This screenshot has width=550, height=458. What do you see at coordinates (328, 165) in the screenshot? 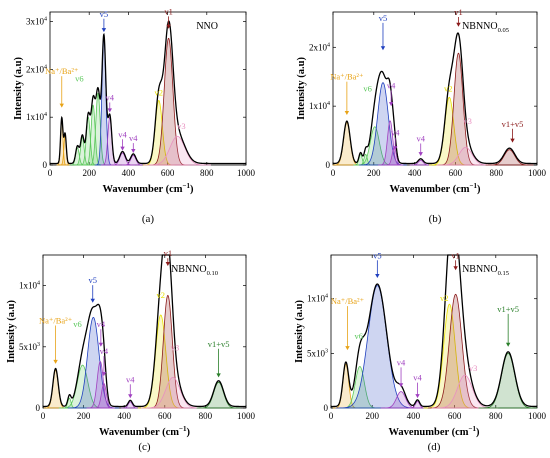
I see `y-tick-label-base: 0` at bounding box center [328, 165].